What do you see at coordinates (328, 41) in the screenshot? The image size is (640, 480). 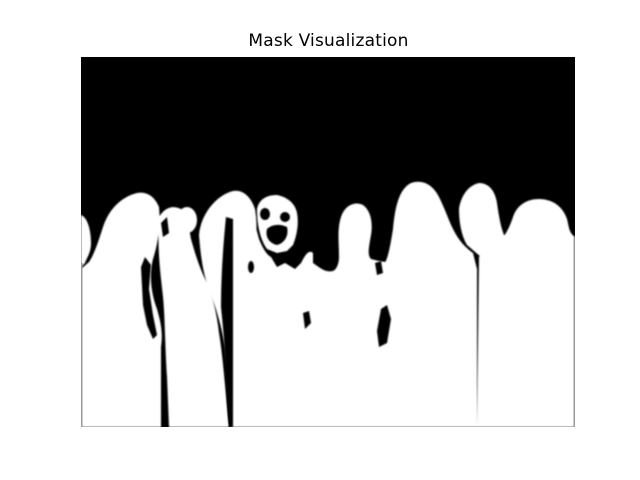 I see `figure-title: Mask Visualization` at bounding box center [328, 41].